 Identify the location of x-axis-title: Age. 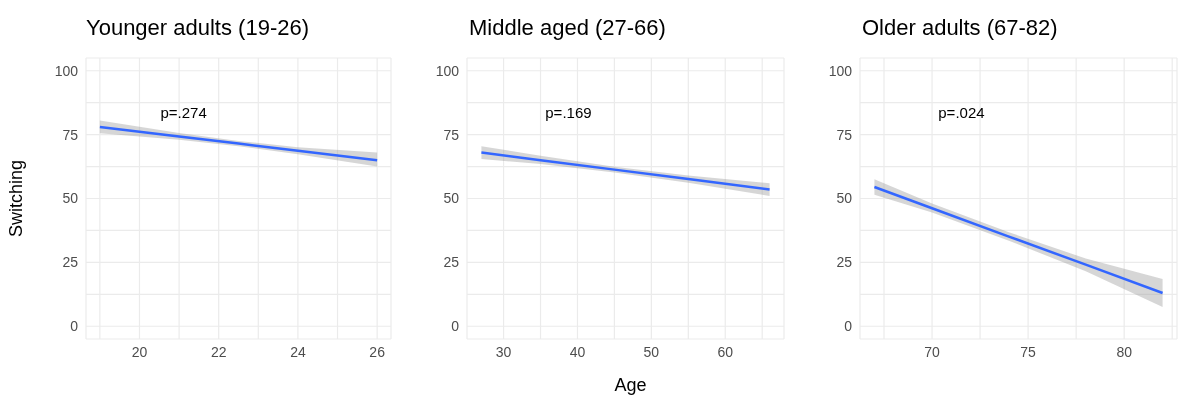
(630, 385).